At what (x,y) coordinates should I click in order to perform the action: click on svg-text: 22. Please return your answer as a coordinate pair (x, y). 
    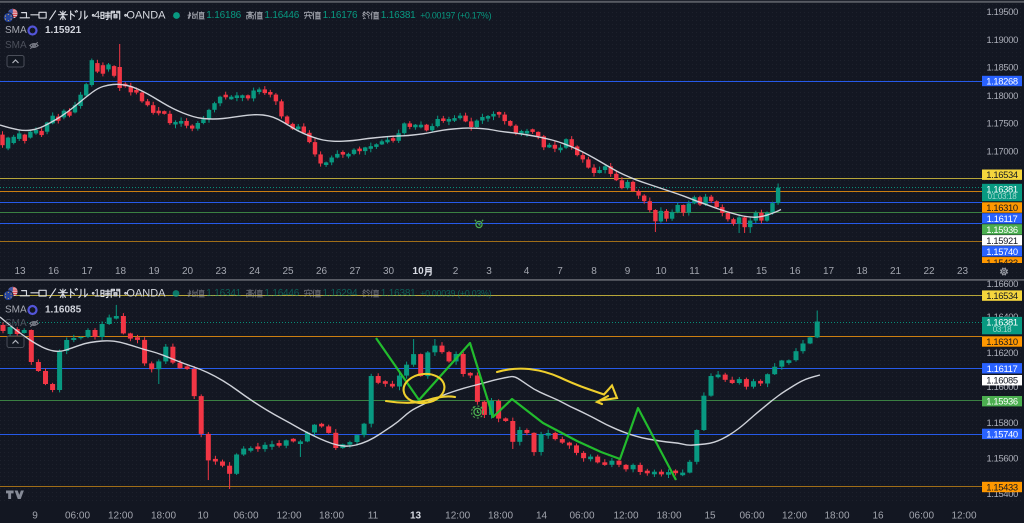
    Looking at the image, I should click on (929, 271).